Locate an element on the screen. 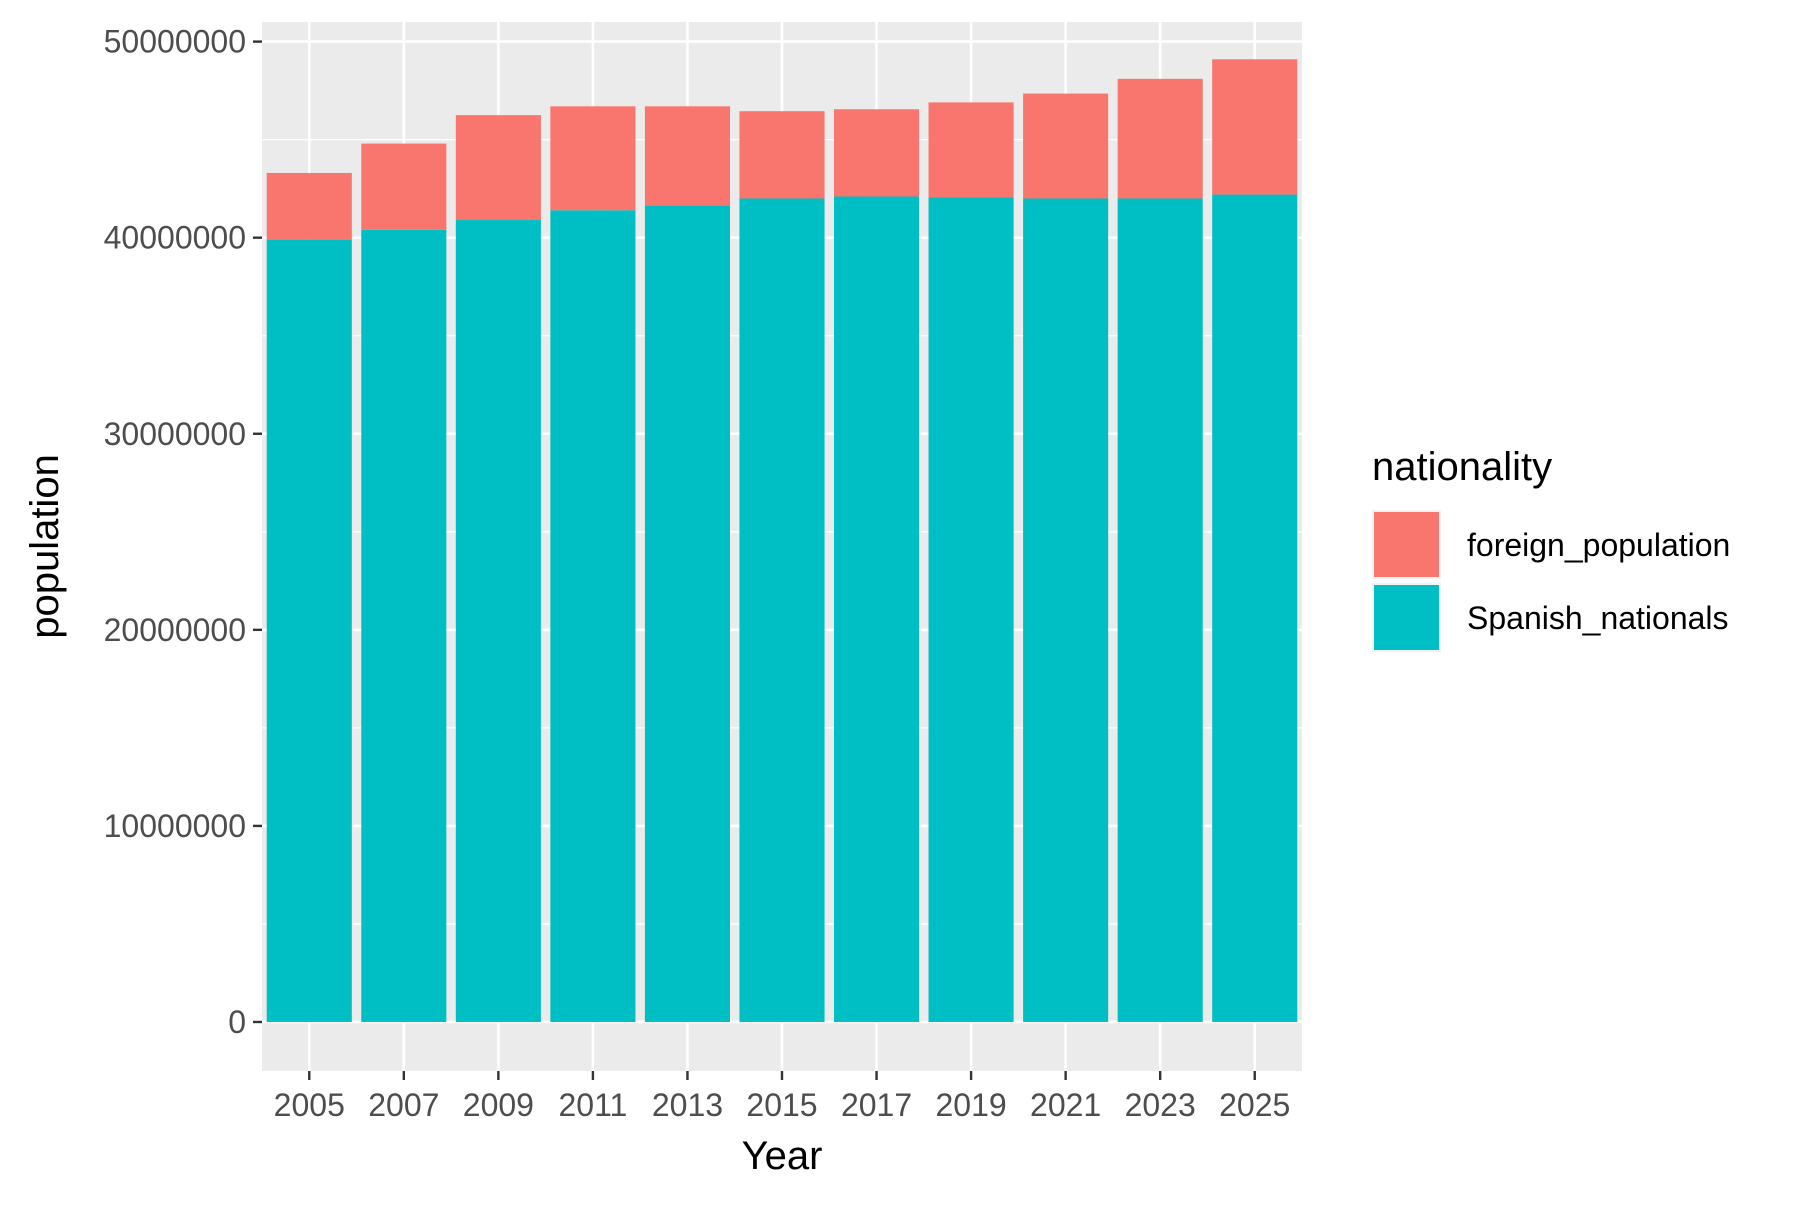 Image resolution: width=1800 pixels, height=1205 pixels. bar-foreign_population-2023 is located at coordinates (1160, 138).